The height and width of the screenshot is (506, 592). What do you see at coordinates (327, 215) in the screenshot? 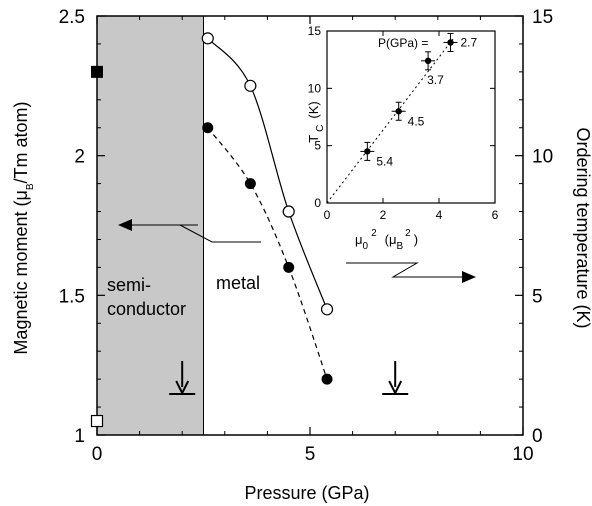
I see `inset-x-tick-label: 0` at bounding box center [327, 215].